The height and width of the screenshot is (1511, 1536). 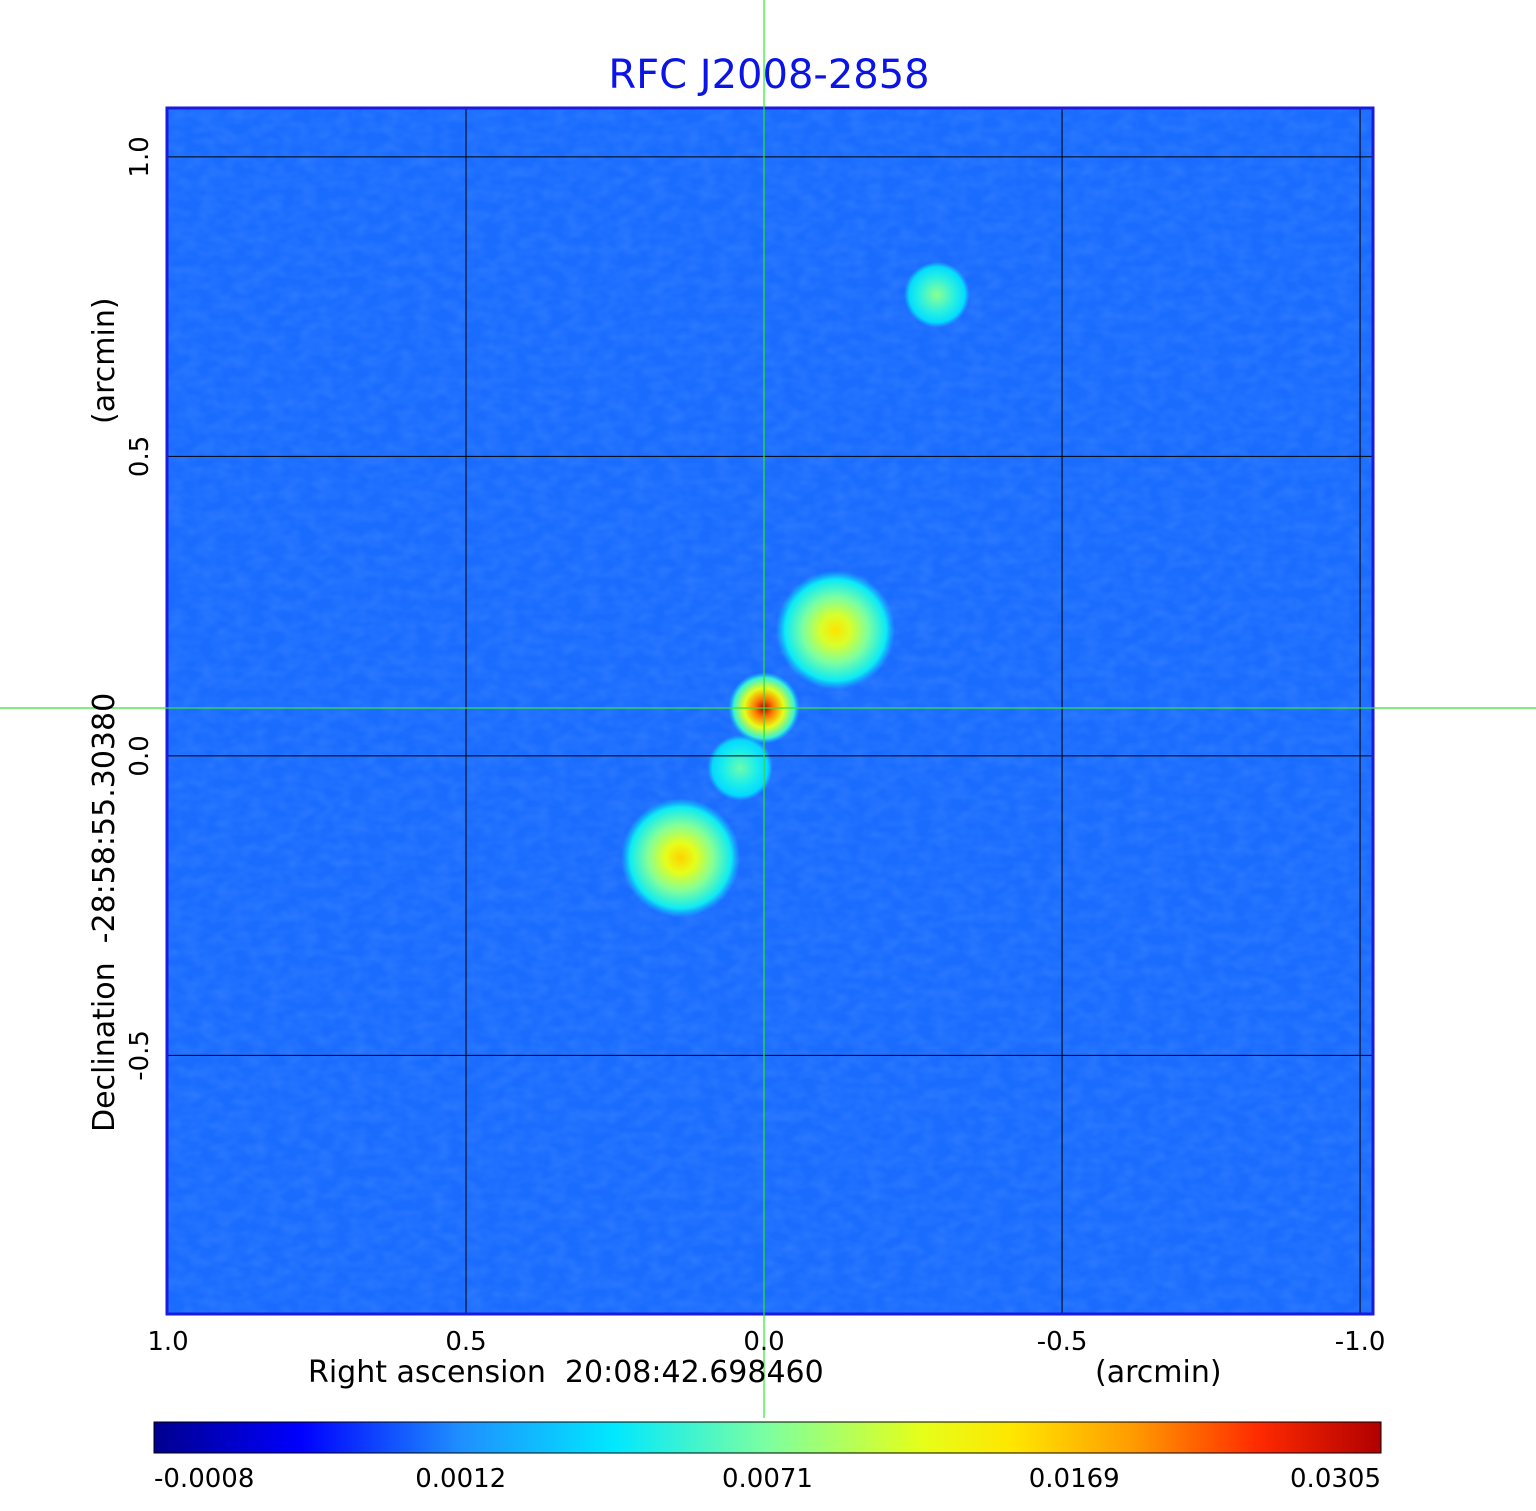 I want to click on y-tick-label: -0.5, so click(x=140, y=1055).